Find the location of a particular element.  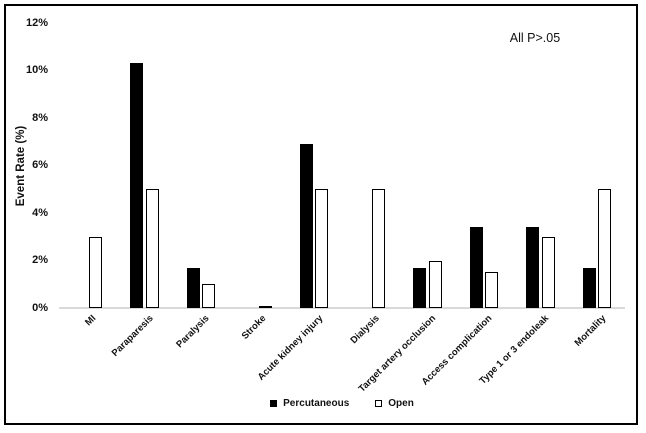

bar-open-paraparesis is located at coordinates (152, 248).